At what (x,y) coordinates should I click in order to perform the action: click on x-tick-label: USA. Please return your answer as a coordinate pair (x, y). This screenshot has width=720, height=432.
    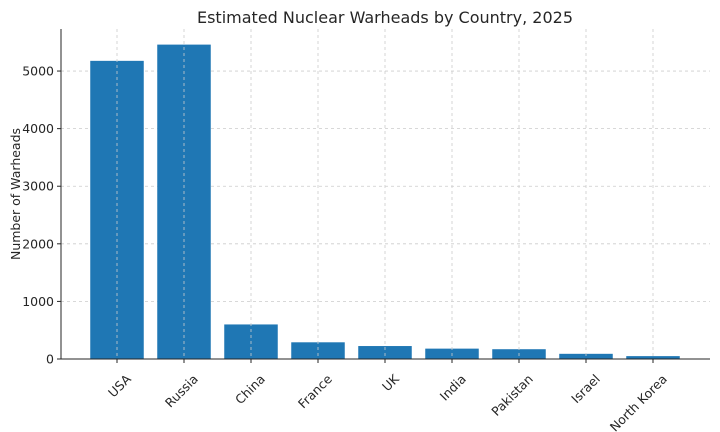
    Looking at the image, I should click on (119, 385).